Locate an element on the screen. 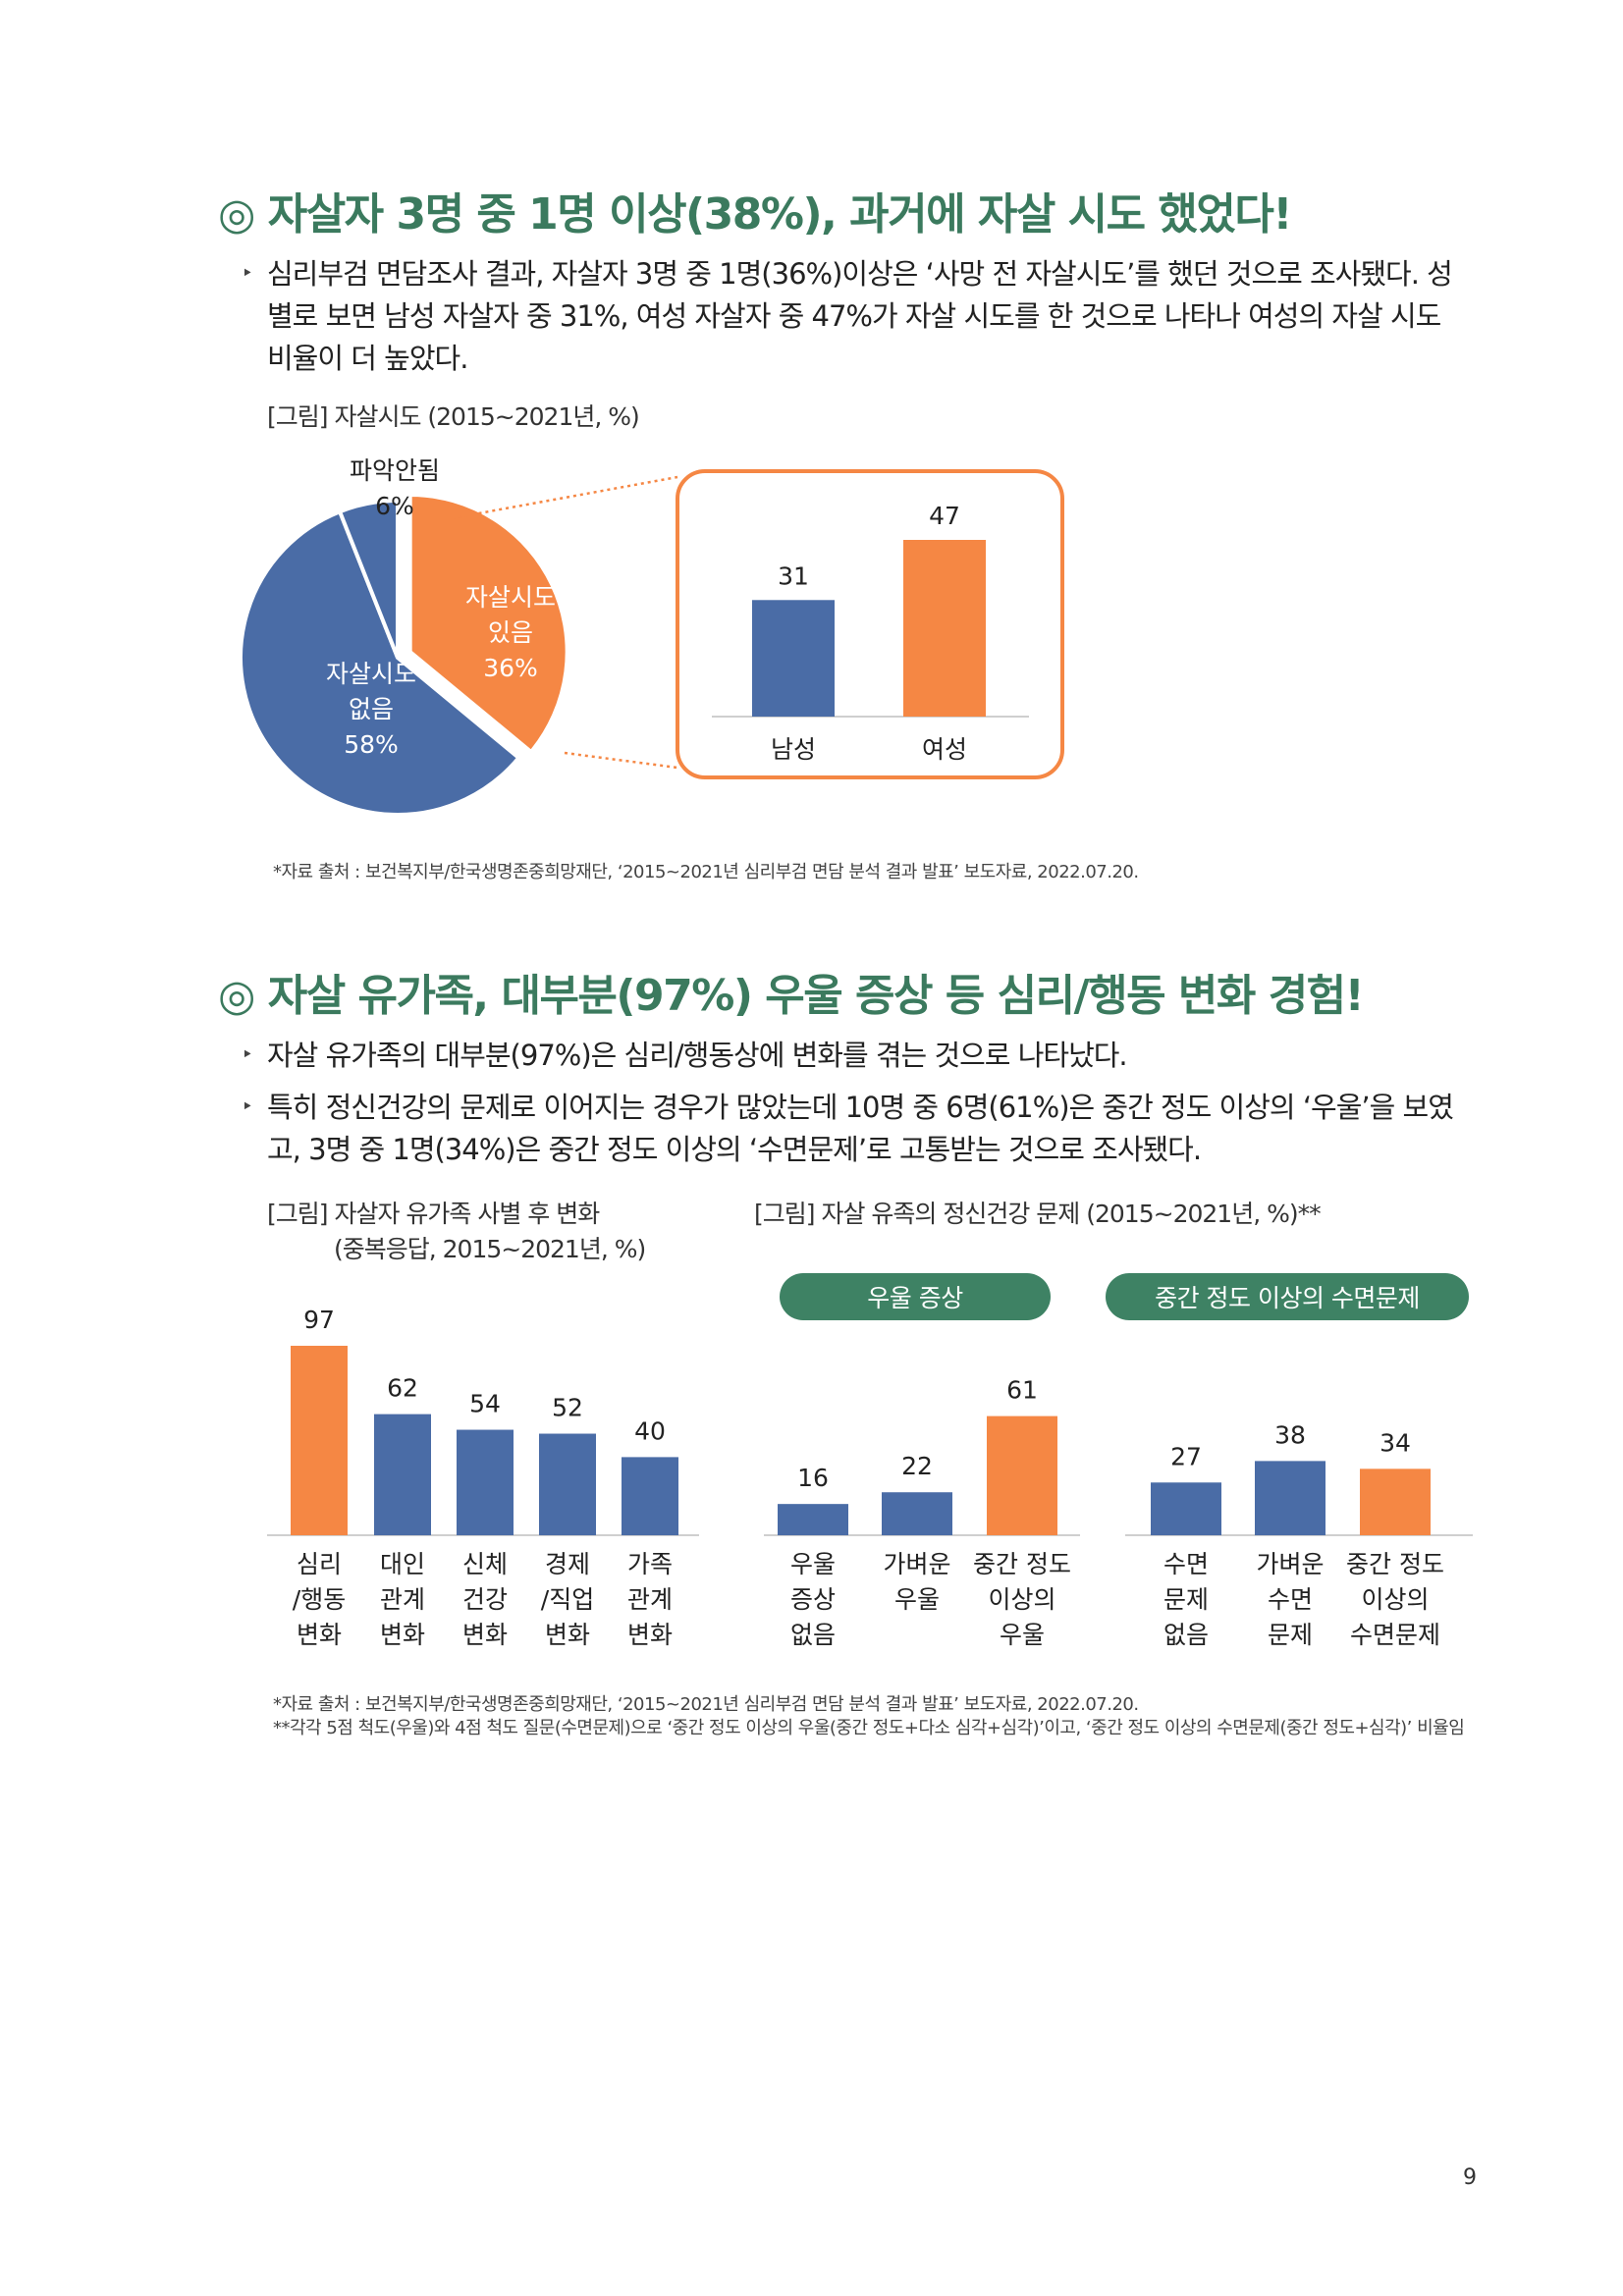  section2-heading: ◎ 자살 유가족, 대부분(97%) 우울 증상 등 심리/행동 변화 경험! is located at coordinates (791, 996).